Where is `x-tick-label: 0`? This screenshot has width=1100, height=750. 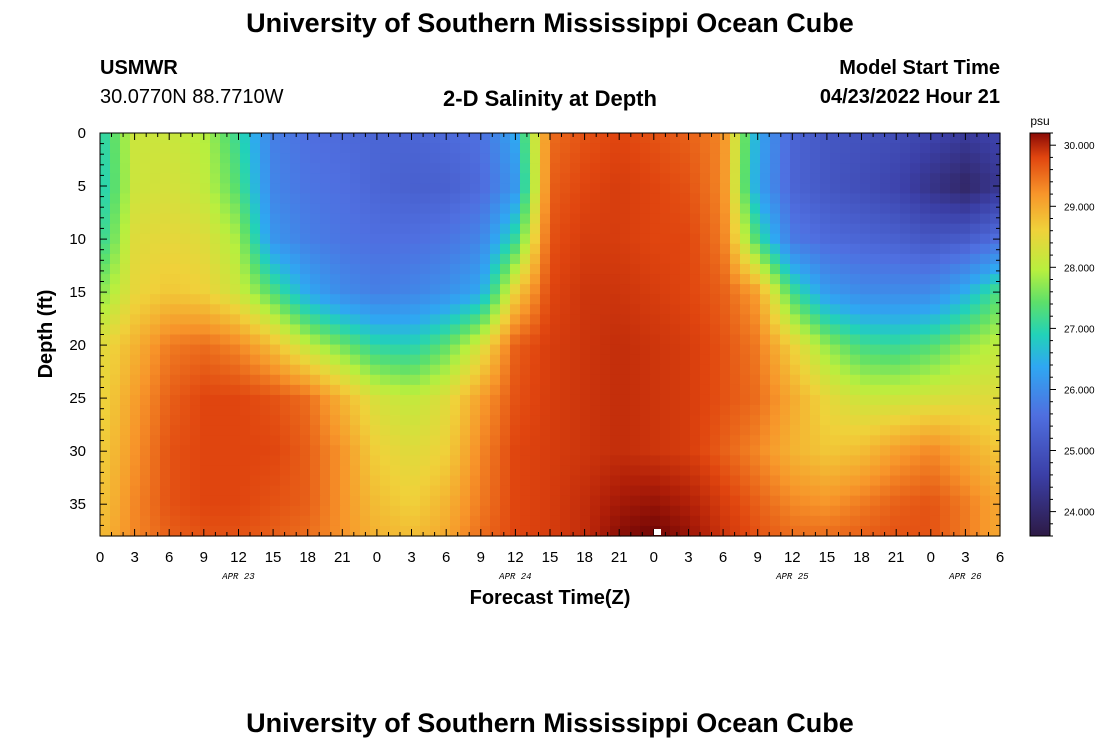
x-tick-label: 0 is located at coordinates (654, 557).